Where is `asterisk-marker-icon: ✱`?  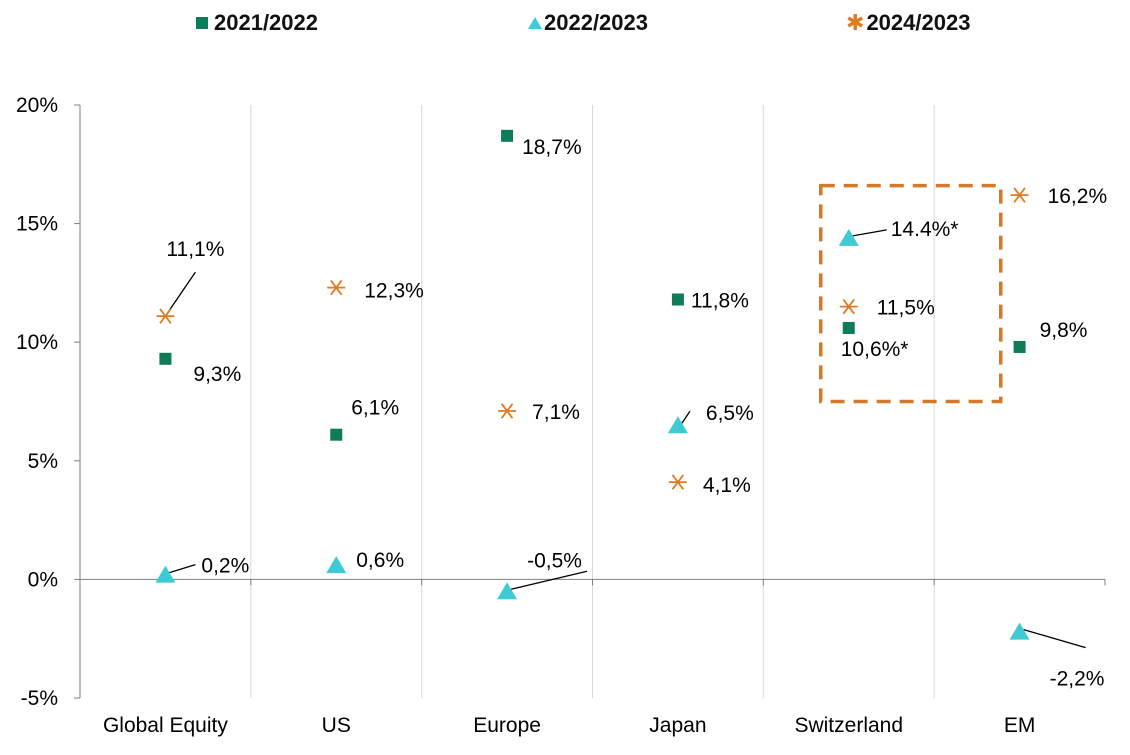
asterisk-marker-icon: ✱ is located at coordinates (855, 22).